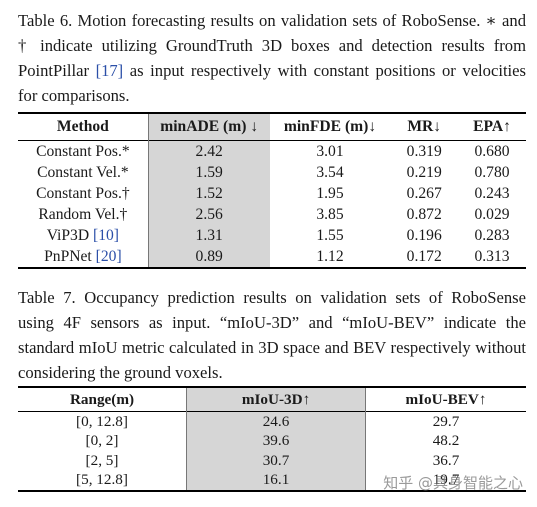 The image size is (537, 507). I want to click on table-row: [0, 12.8] 24.6 29.7, so click(272, 421).